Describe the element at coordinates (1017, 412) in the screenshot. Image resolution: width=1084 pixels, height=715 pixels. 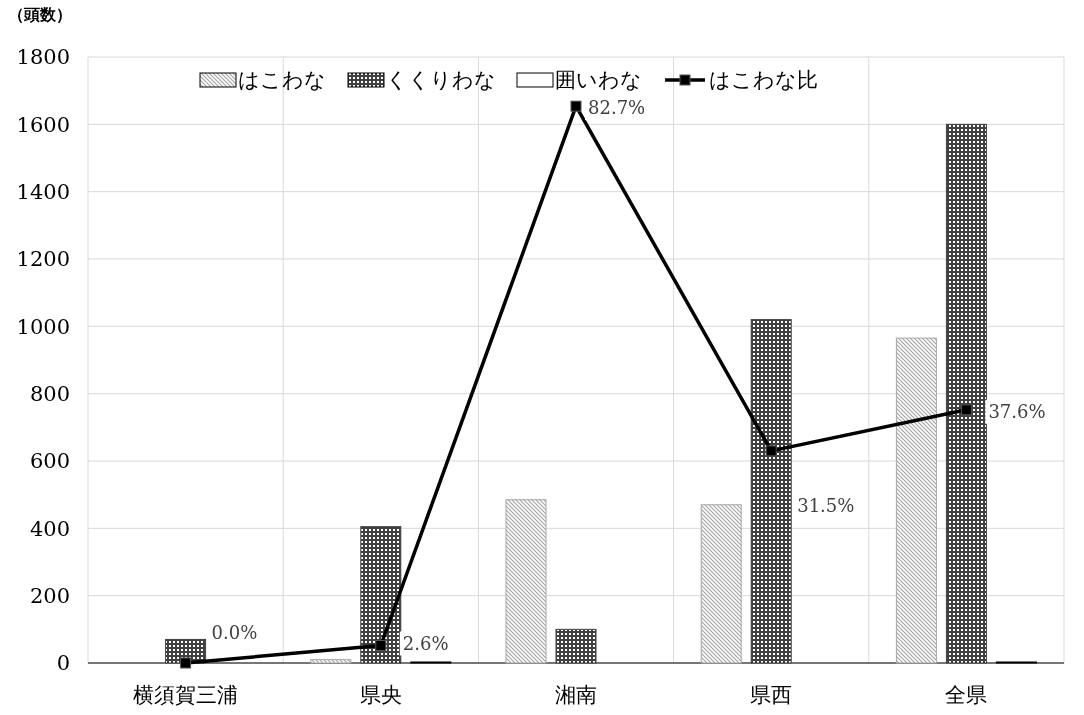
I see `data-label: 37.6%` at that location.